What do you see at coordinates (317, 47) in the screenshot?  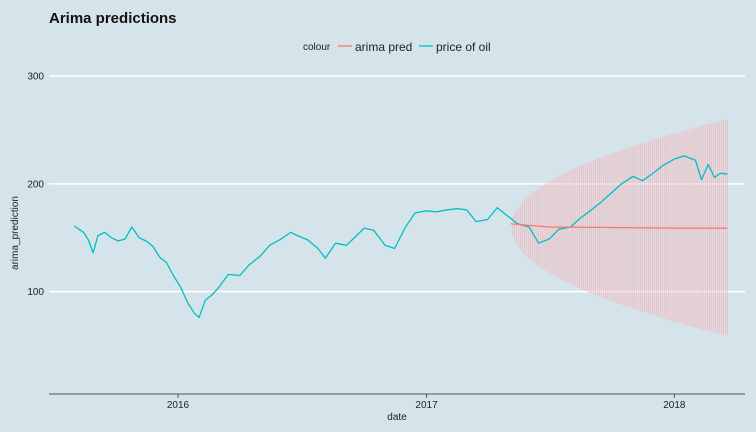 I see `legend-title: colour` at bounding box center [317, 47].